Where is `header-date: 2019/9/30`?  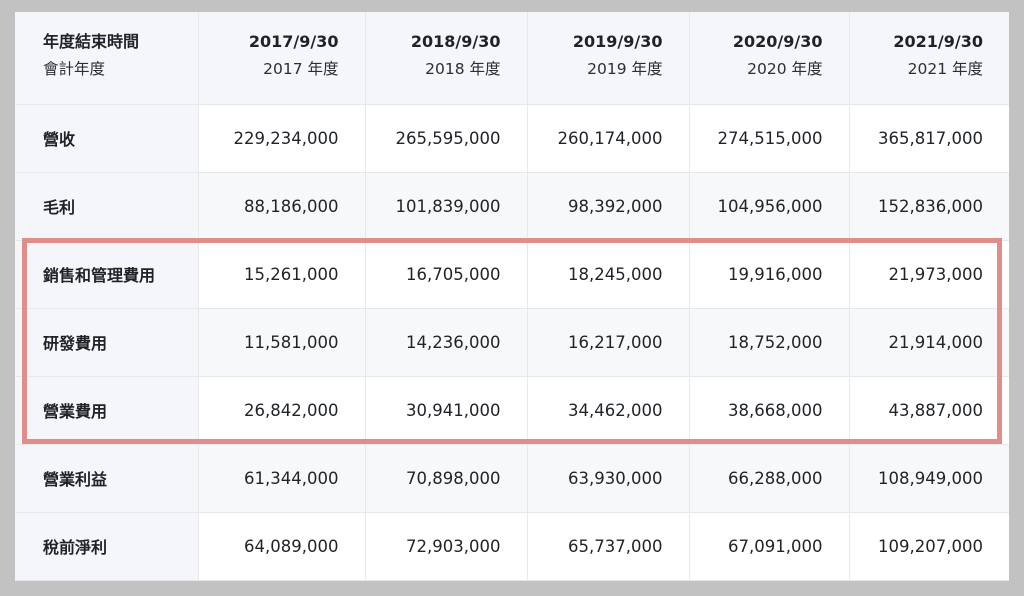 header-date: 2019/9/30 is located at coordinates (617, 41).